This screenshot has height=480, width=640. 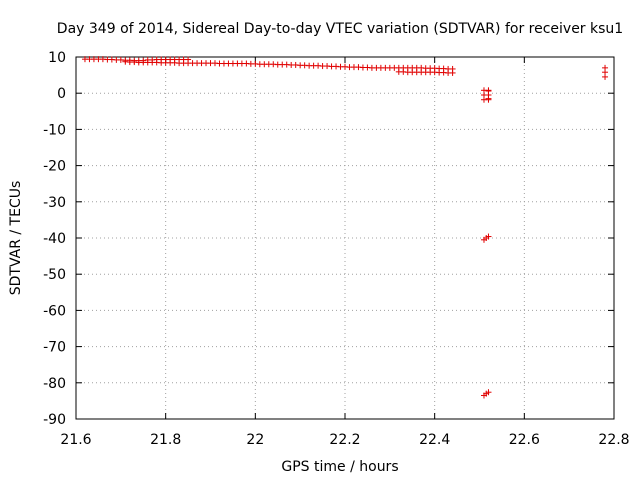 I want to click on y-tick-label: -80, so click(x=54, y=384).